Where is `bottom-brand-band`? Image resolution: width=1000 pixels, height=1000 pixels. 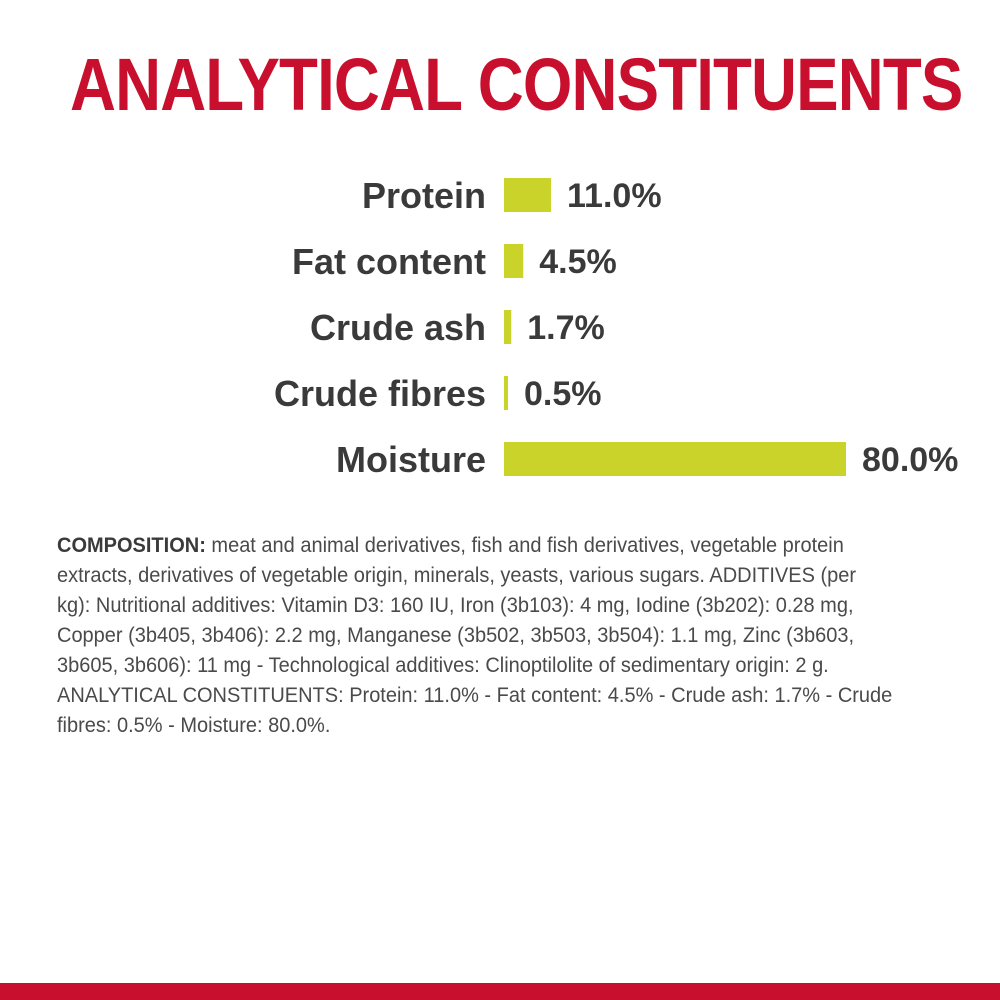
bottom-brand-band is located at coordinates (500, 991).